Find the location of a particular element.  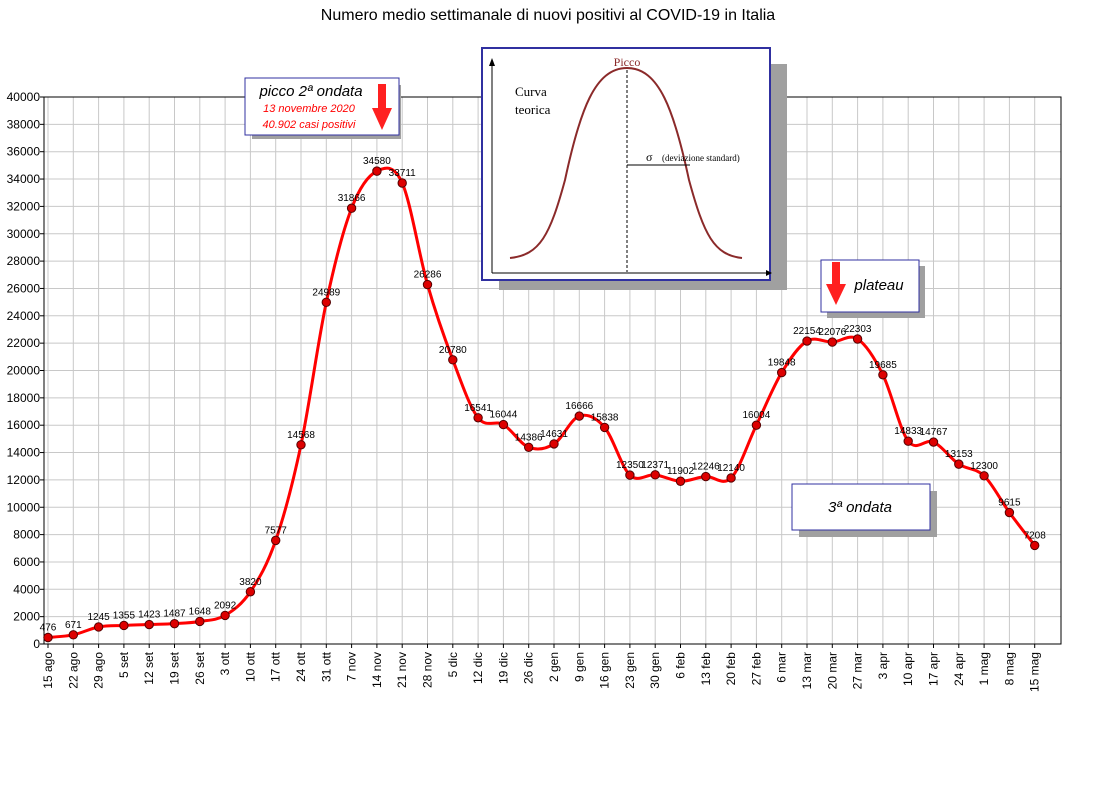

data-label: 12371 is located at coordinates (655, 465).